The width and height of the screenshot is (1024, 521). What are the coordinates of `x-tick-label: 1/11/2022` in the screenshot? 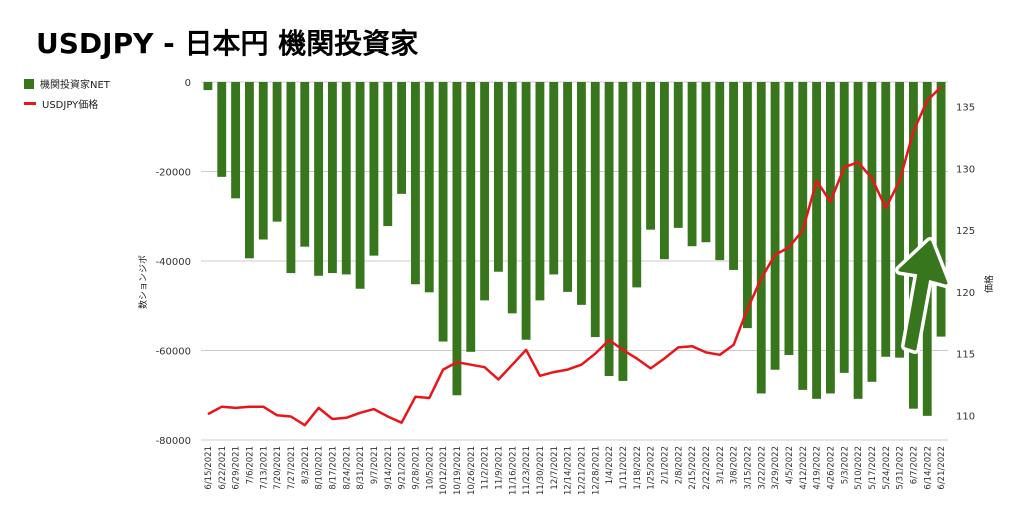 It's located at (624, 468).